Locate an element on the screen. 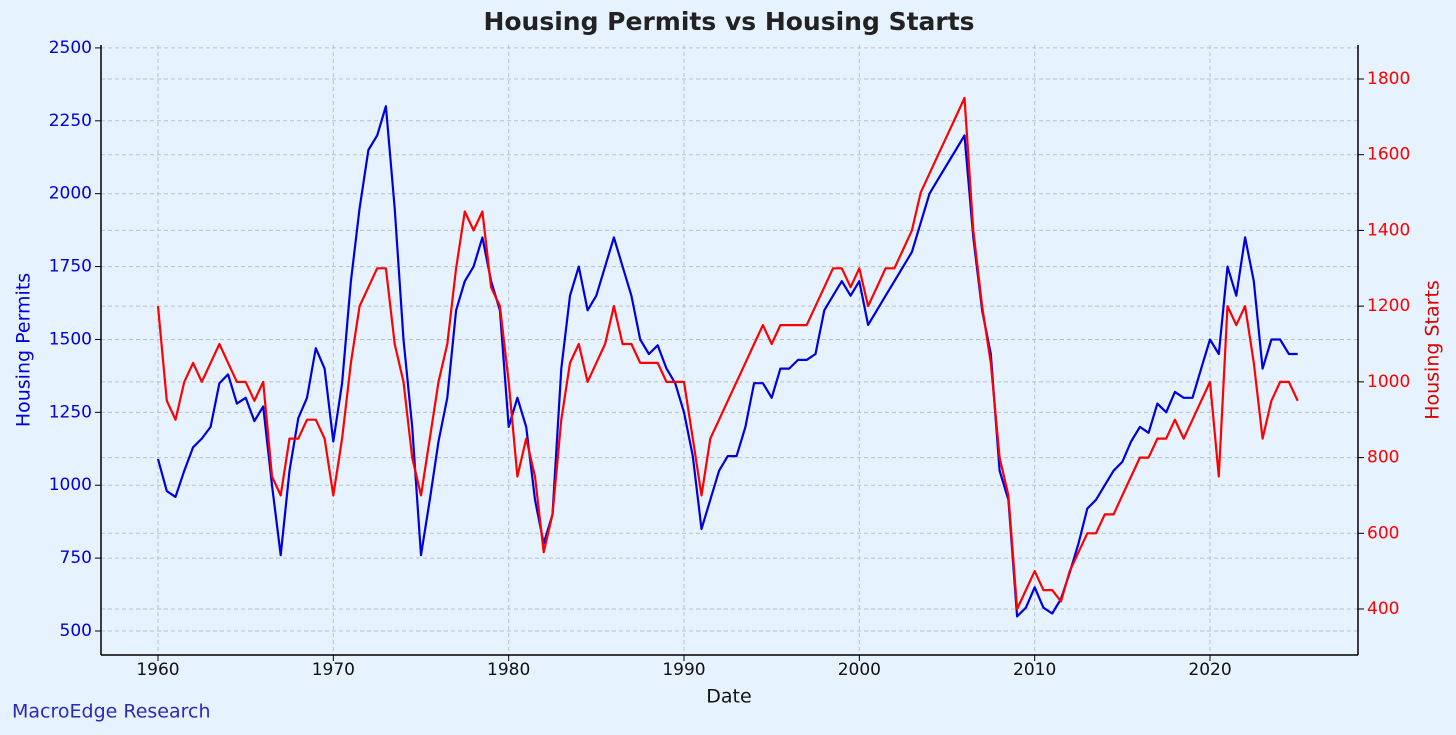 The width and height of the screenshot is (1456, 735). y2-tick-label: 1600 is located at coordinates (1388, 155).